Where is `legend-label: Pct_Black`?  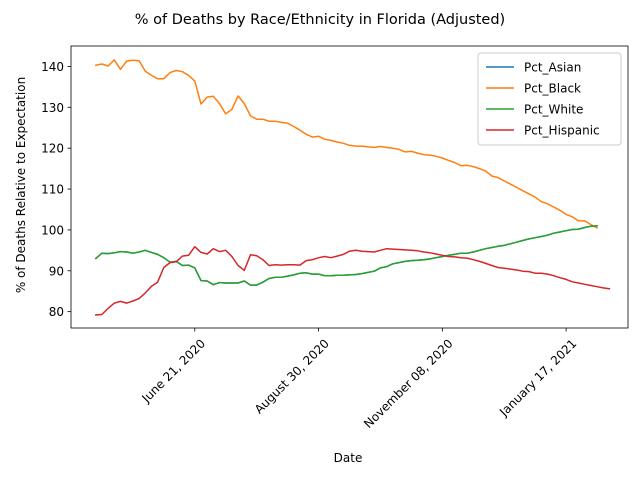 legend-label: Pct_Black is located at coordinates (552, 89).